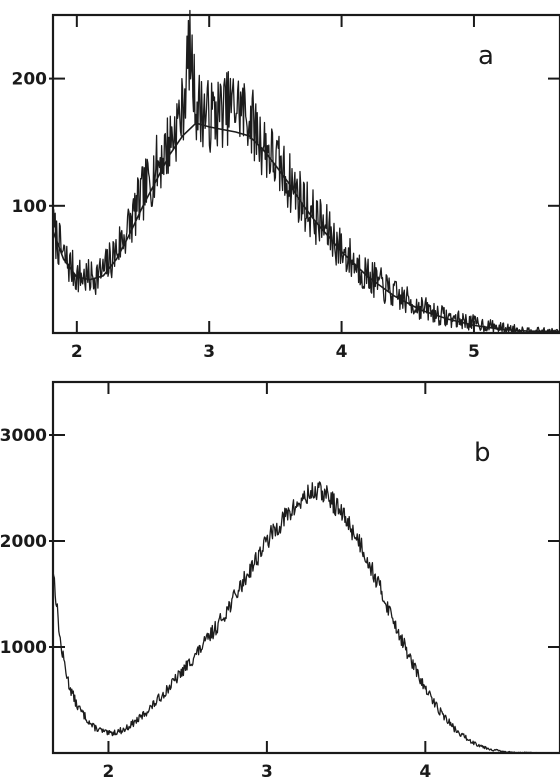 The image size is (560, 781). I want to click on panel-label: a, so click(486, 56).